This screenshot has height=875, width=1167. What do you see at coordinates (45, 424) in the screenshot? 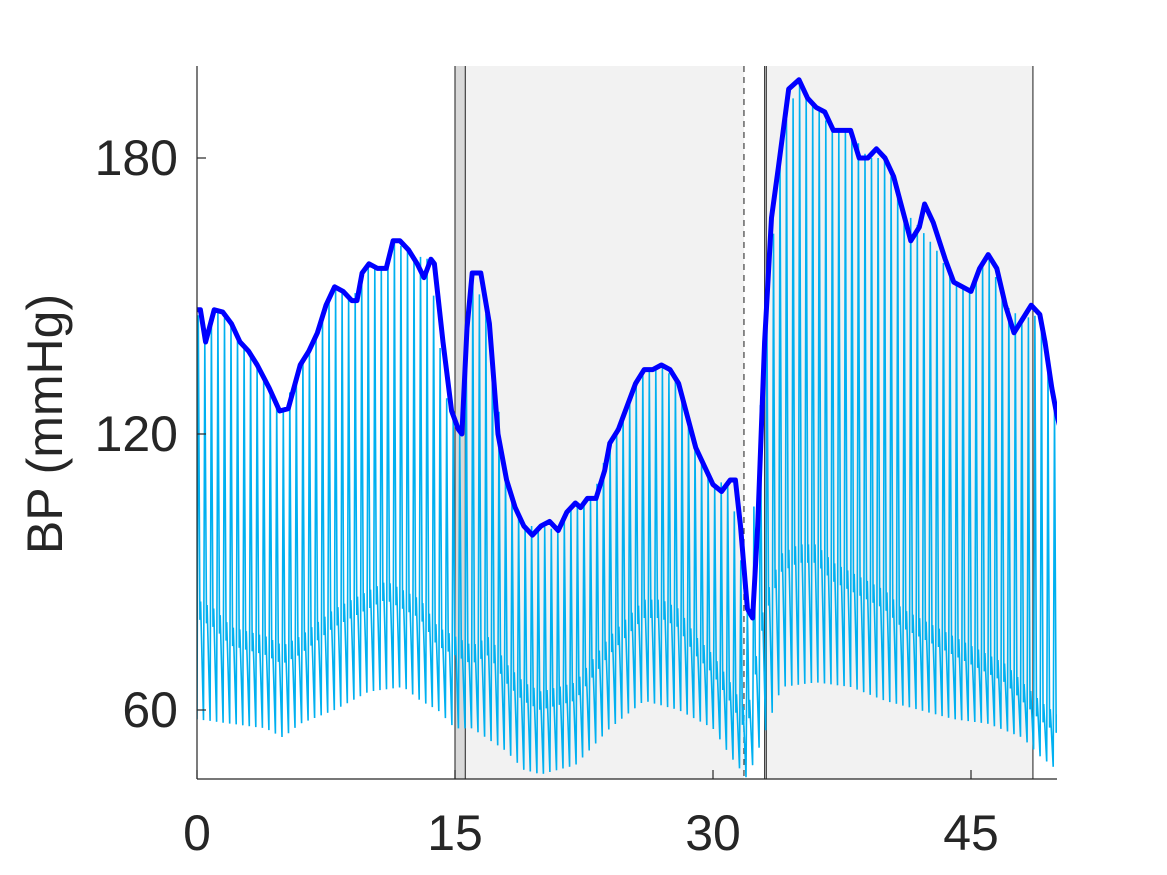
I see `y-axis-label: BP (mmHg)` at bounding box center [45, 424].